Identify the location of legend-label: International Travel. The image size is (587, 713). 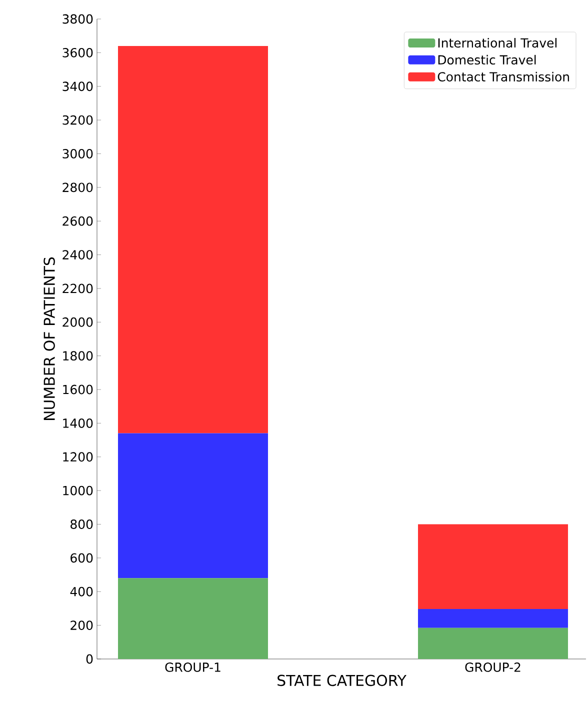
(497, 43).